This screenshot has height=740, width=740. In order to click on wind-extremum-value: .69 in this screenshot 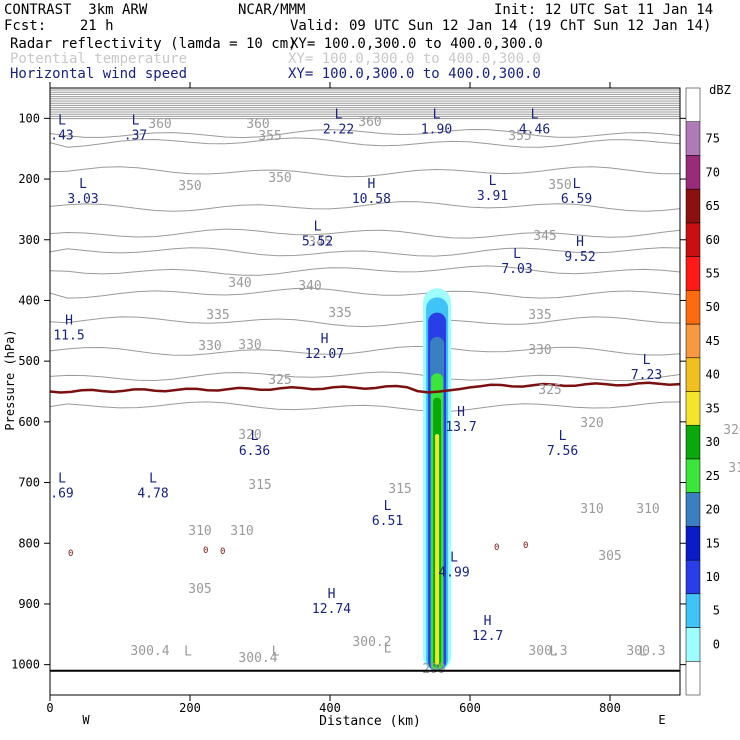, I will do `click(61, 494)`.